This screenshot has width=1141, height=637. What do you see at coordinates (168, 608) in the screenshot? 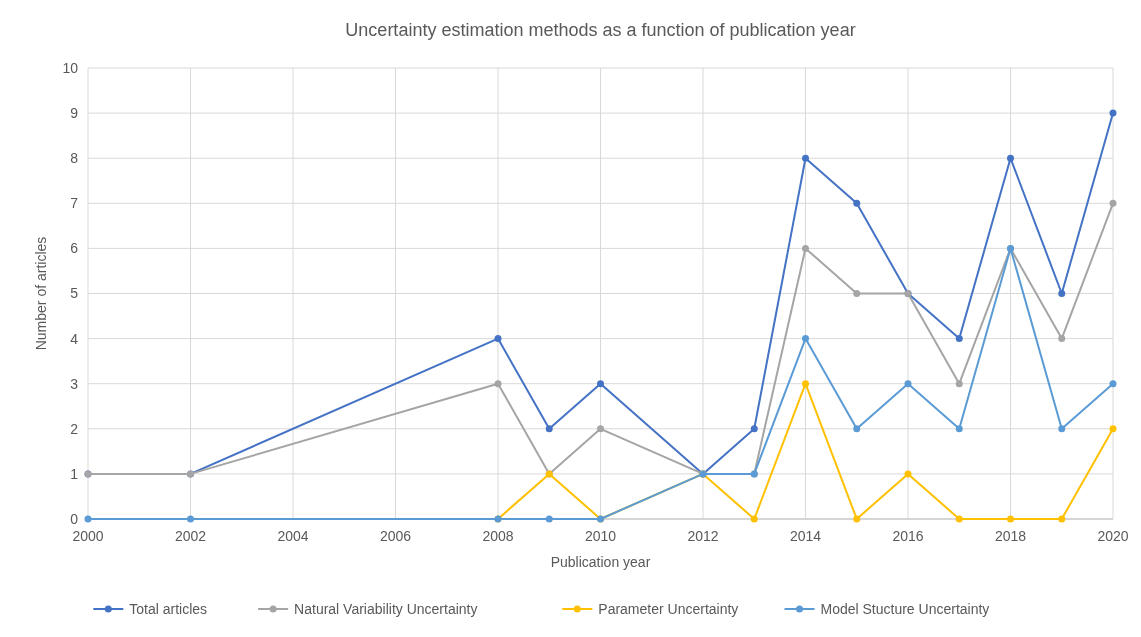
I see `legend-label: Total articles` at bounding box center [168, 608].